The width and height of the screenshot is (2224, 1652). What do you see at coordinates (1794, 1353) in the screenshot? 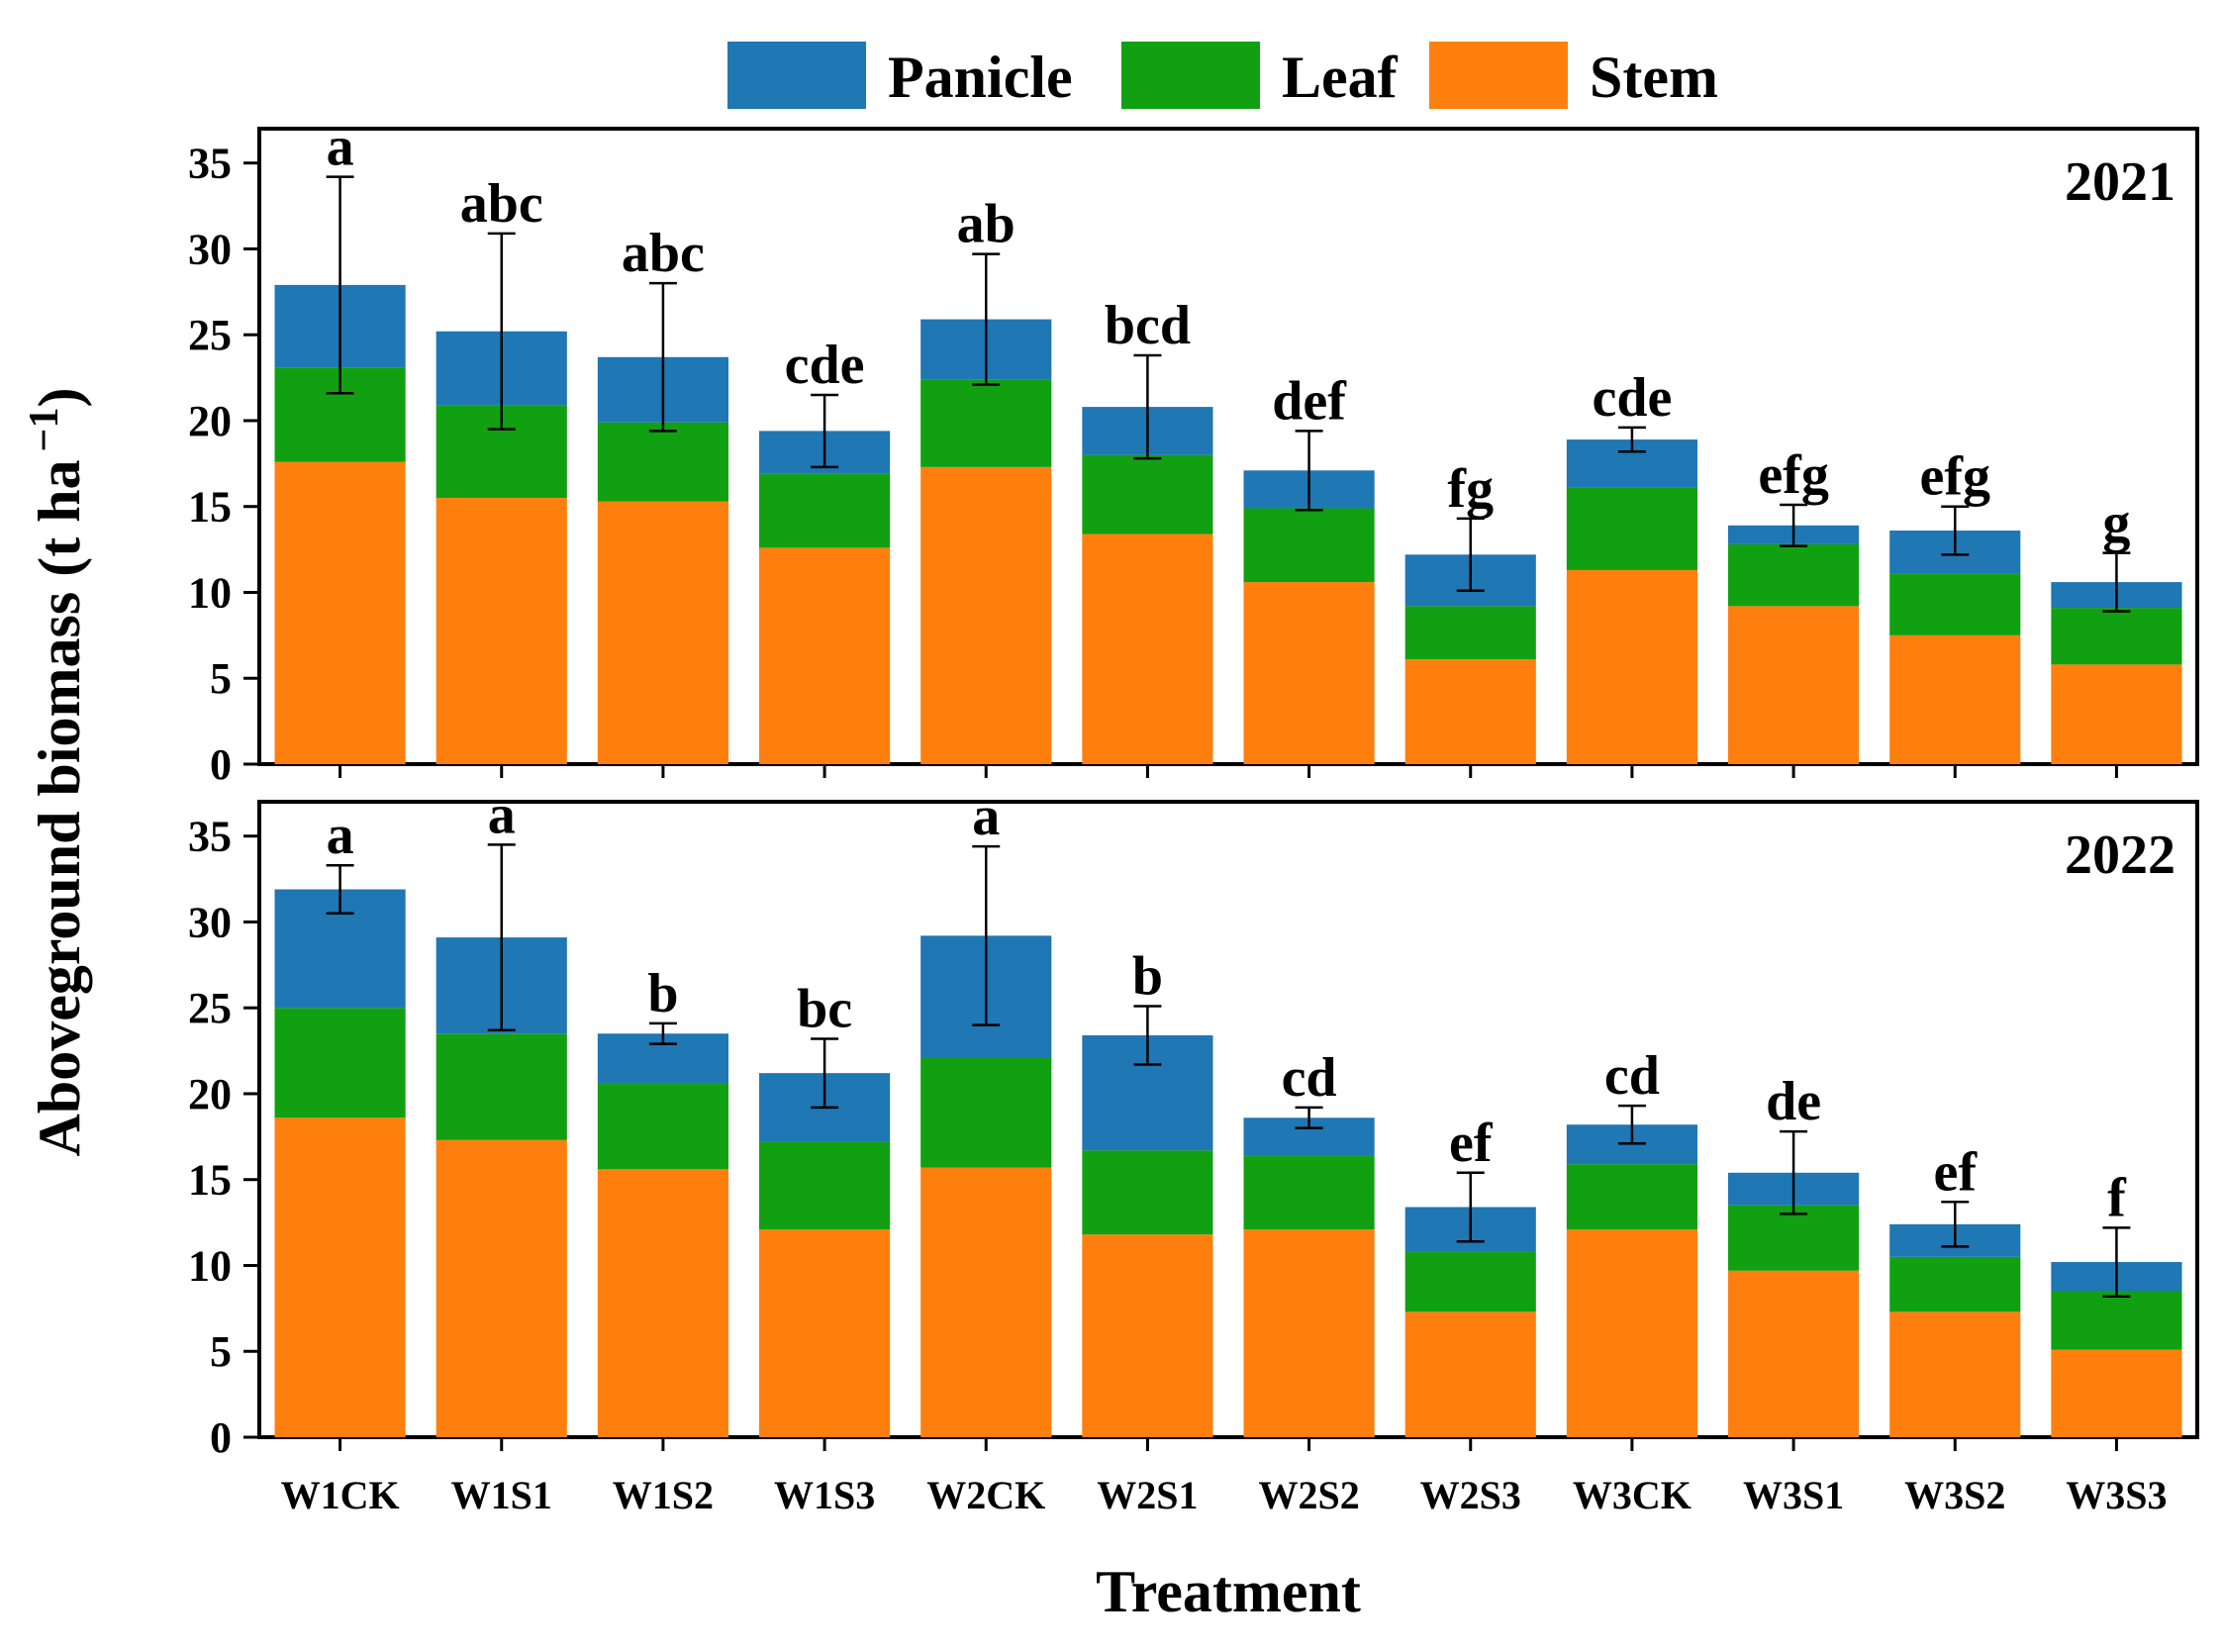
I see `bar-stem-2022-W3S1` at bounding box center [1794, 1353].